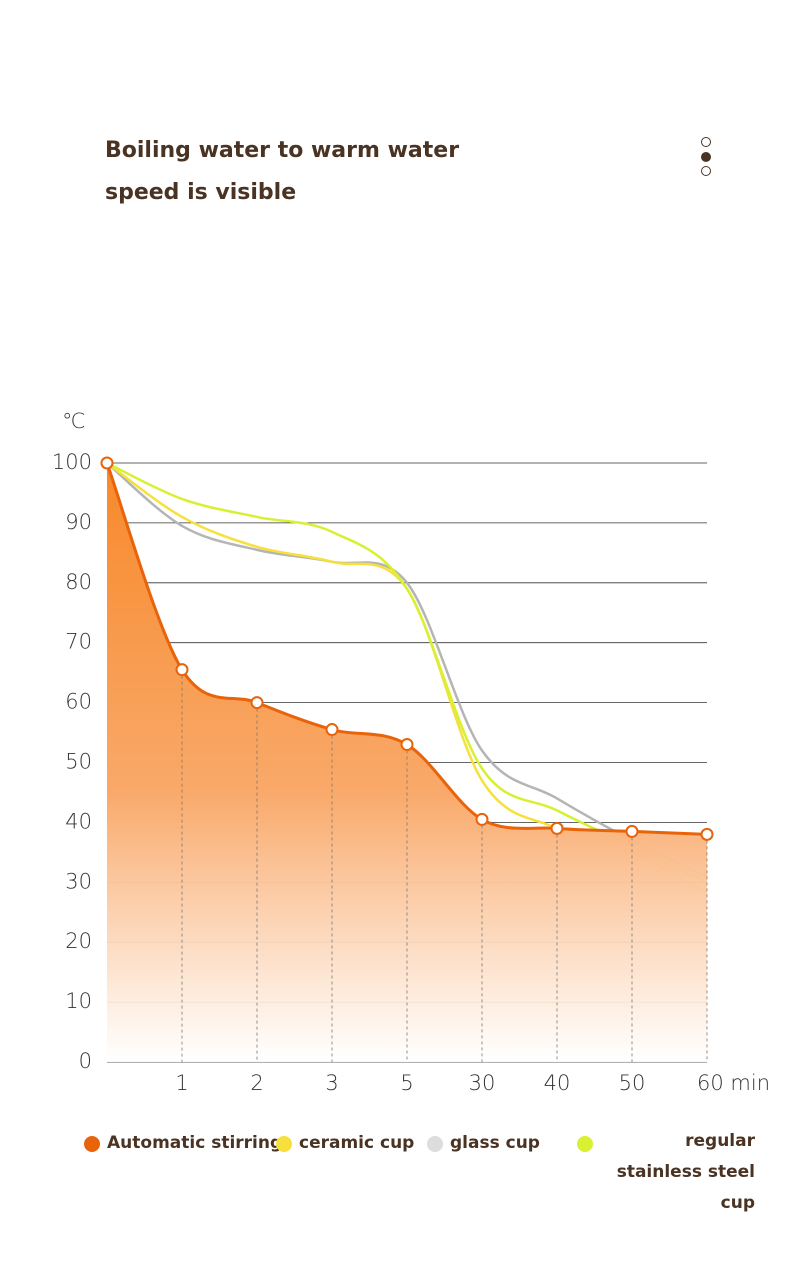 The height and width of the screenshot is (1266, 790). What do you see at coordinates (495, 1143) in the screenshot?
I see `legend-label: glass cup` at bounding box center [495, 1143].